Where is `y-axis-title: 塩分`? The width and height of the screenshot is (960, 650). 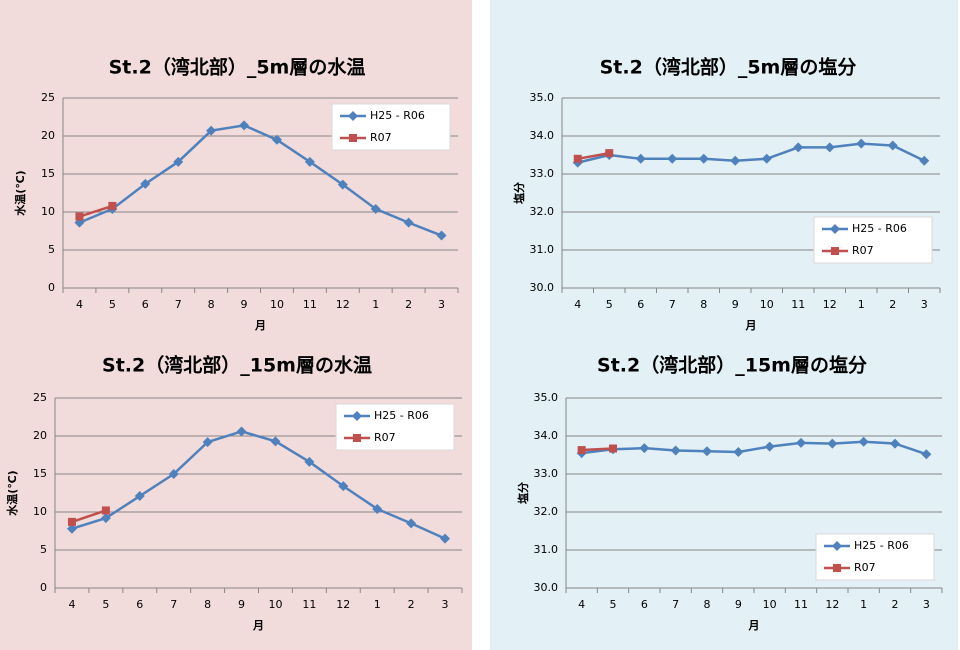 y-axis-title: 塩分 is located at coordinates (519, 193).